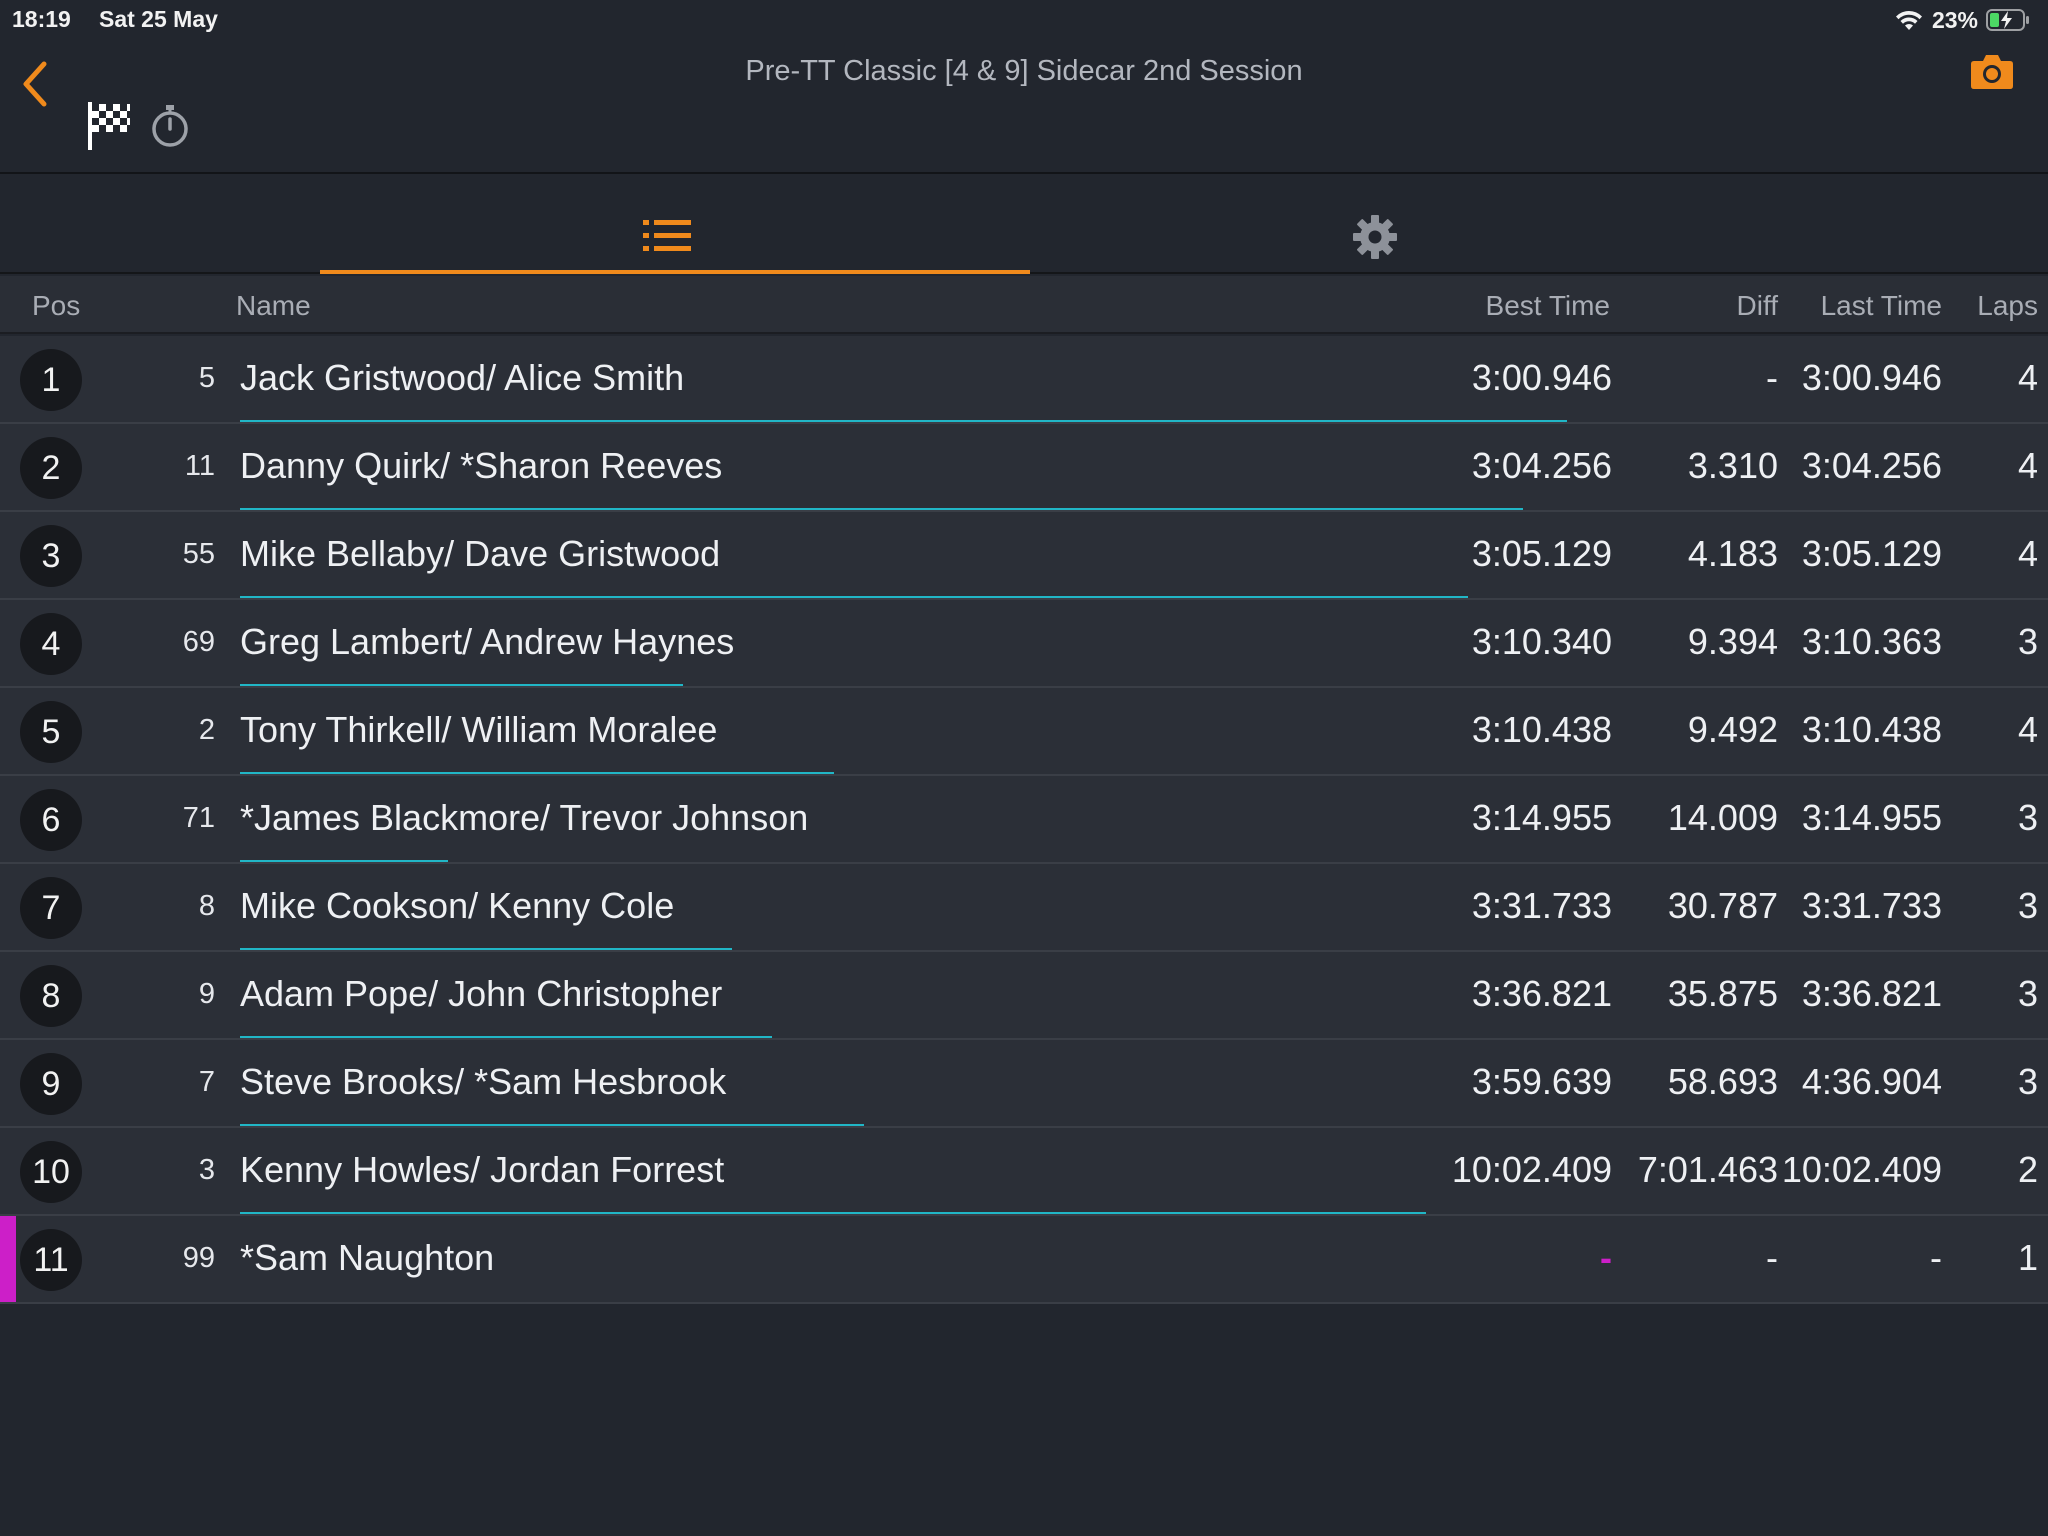  Describe the element at coordinates (51, 996) in the screenshot. I see `position-badge: 8` at that location.